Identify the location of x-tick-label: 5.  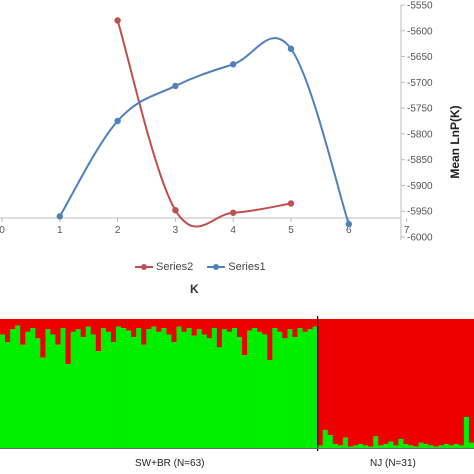
(291, 230).